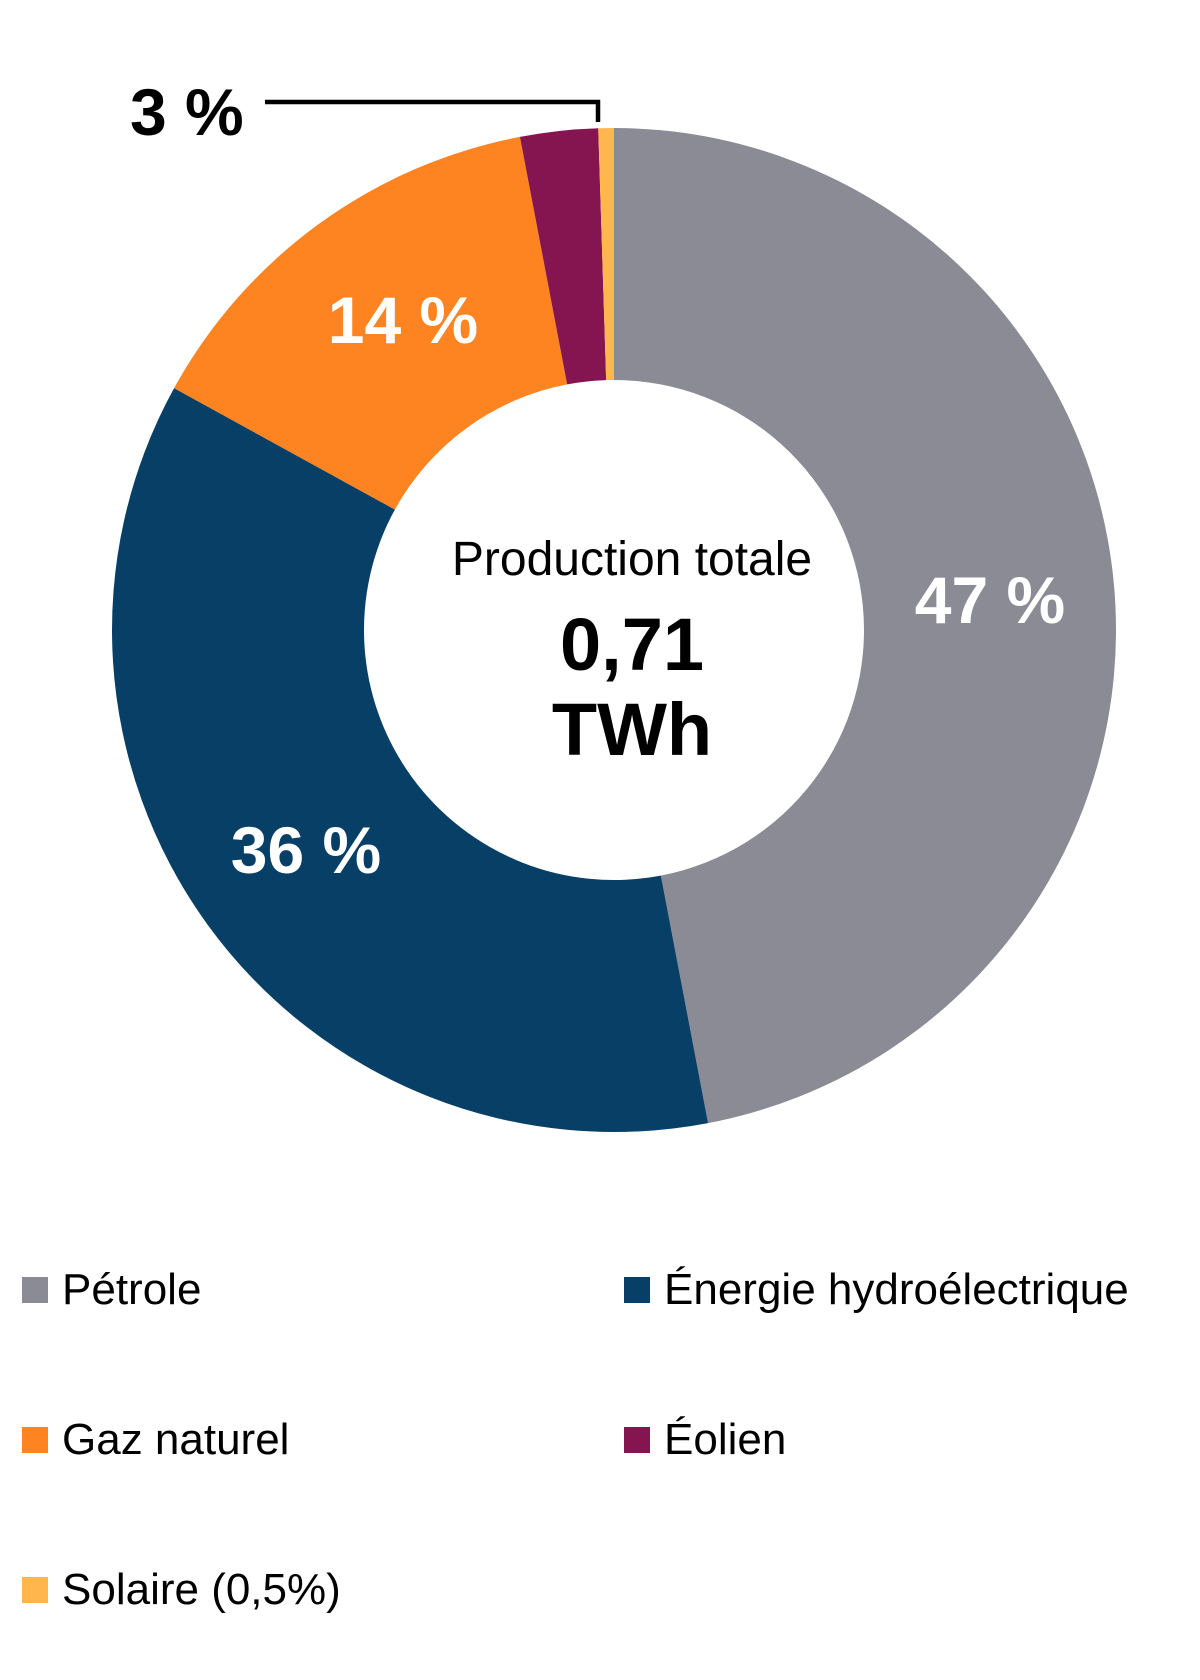 Image resolution: width=1200 pixels, height=1680 pixels. Describe the element at coordinates (187, 112) in the screenshot. I see `callout-label-eolien: 3 %` at that location.